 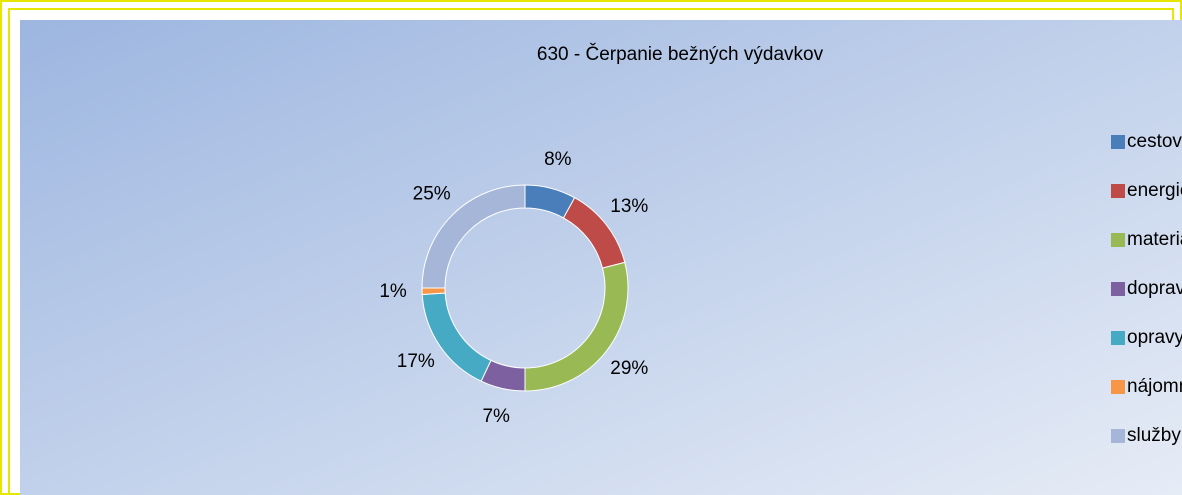 I want to click on legend-label: dopravné, so click(x=1154, y=288).